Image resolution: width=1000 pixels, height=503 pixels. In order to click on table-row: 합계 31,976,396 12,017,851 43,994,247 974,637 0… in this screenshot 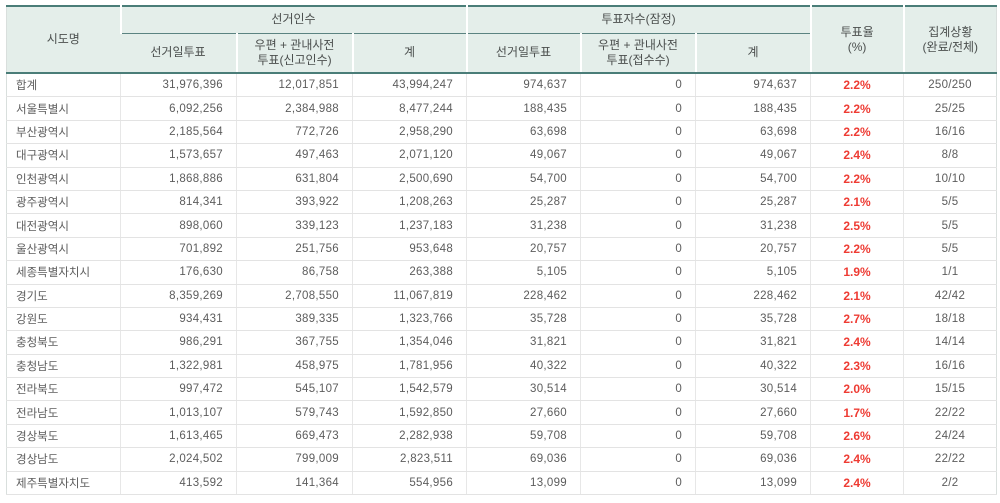, I will do `click(501, 85)`.